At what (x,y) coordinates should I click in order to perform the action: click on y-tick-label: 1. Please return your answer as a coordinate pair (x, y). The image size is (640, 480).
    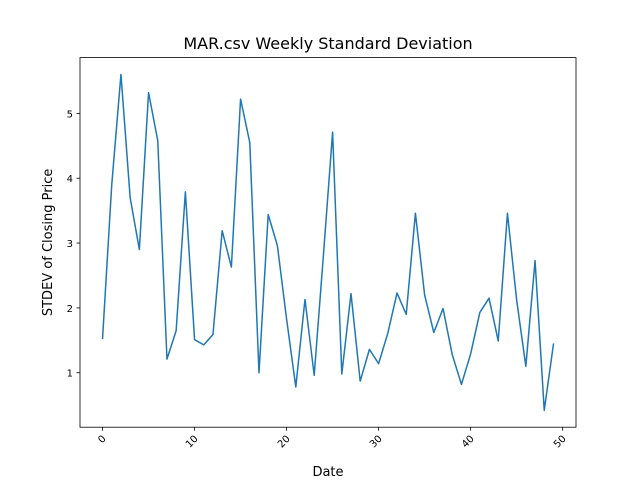
    Looking at the image, I should click on (70, 374).